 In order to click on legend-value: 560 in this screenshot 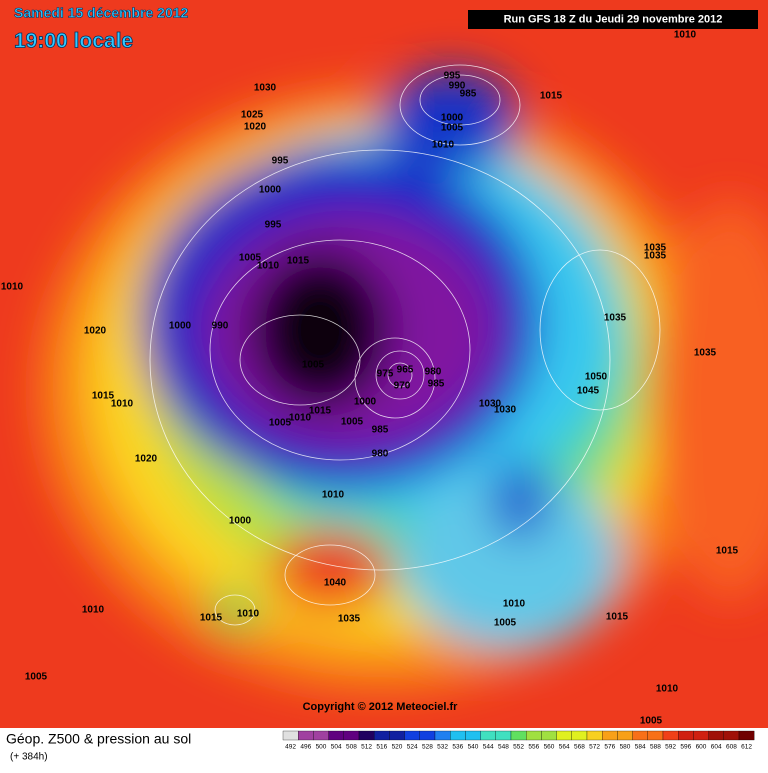, I will do `click(549, 747)`.